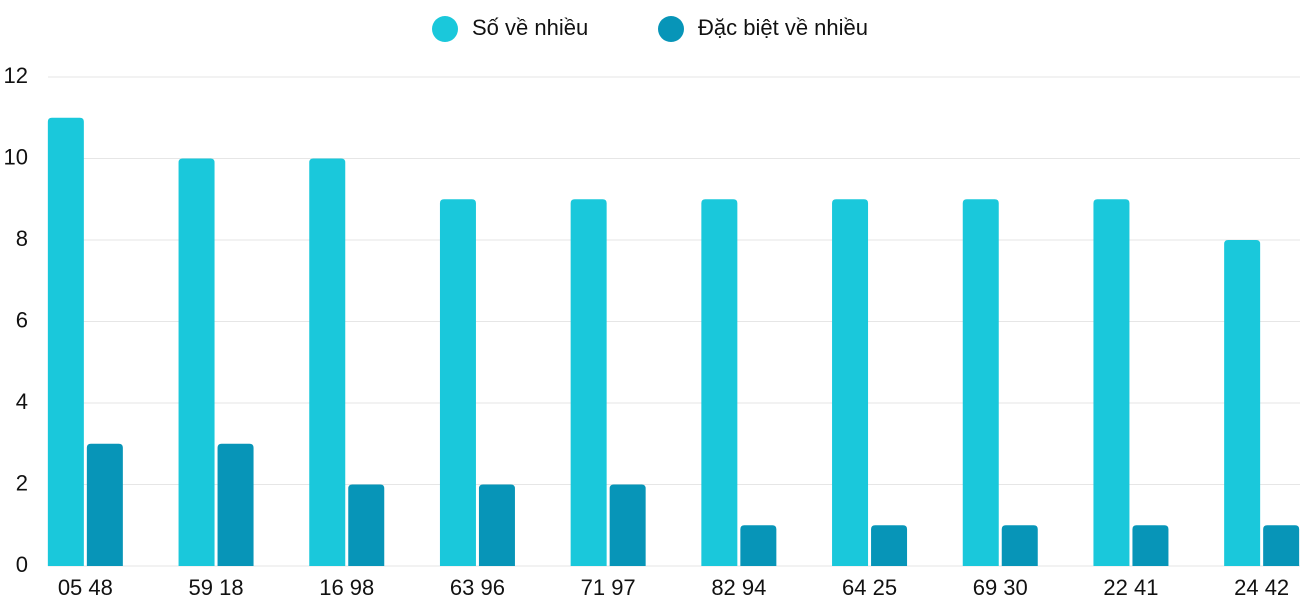  I want to click on y-tick-label: 10, so click(16, 156).